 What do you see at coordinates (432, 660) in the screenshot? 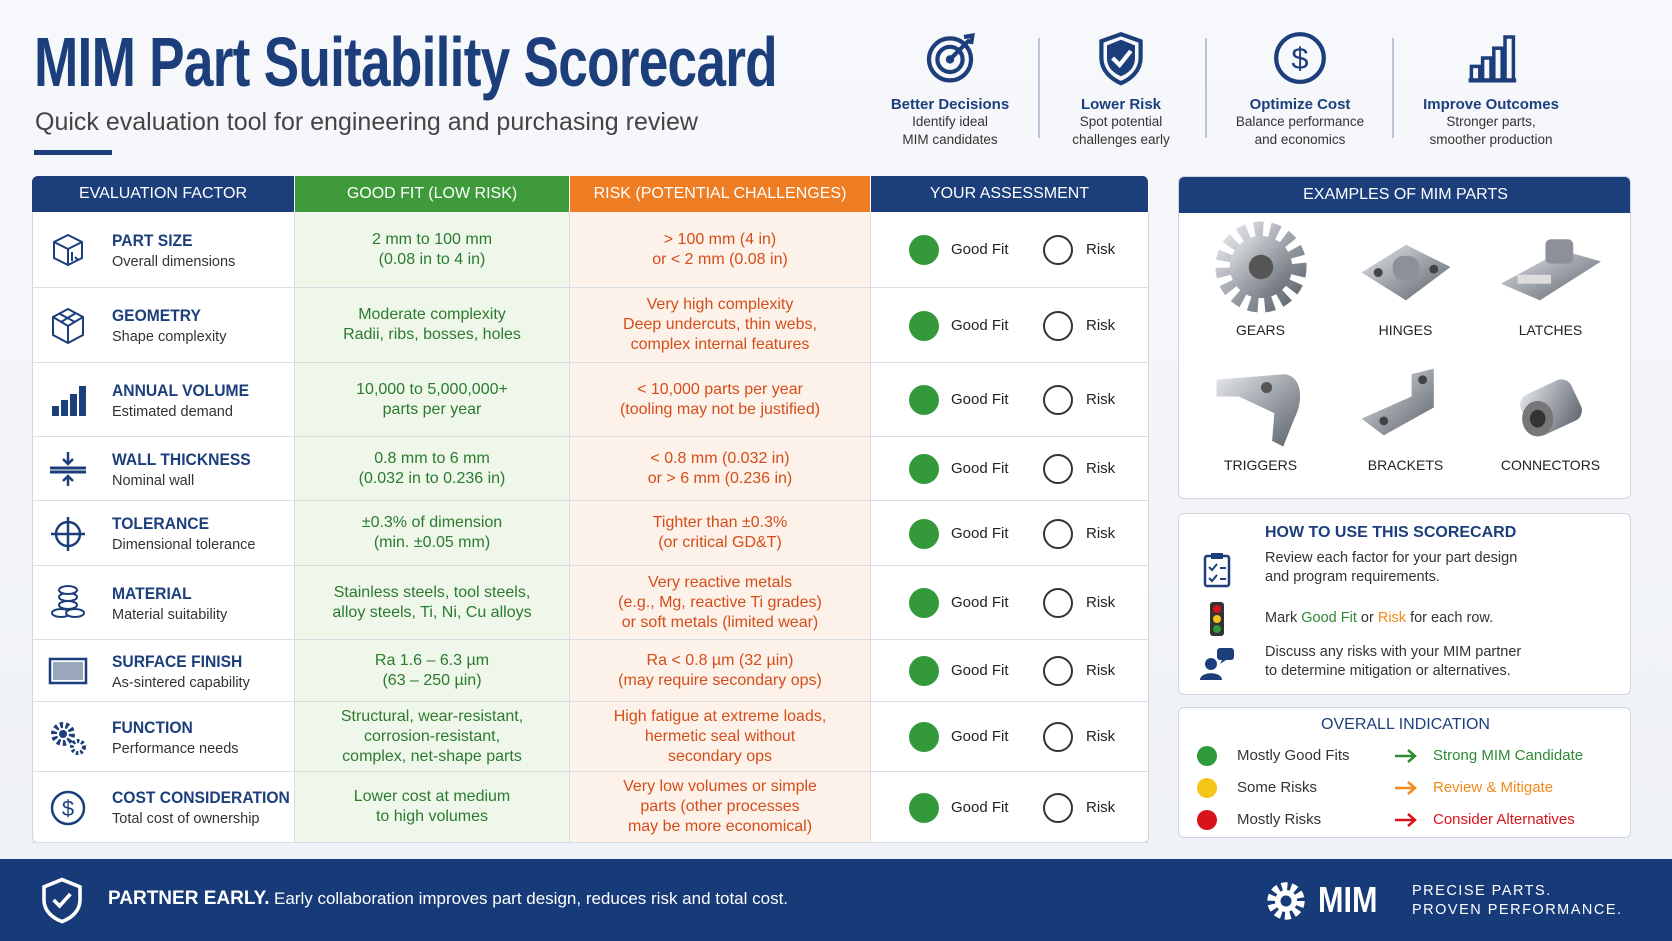
I see `good-text: Ra 1.6 – 6.3 µm` at bounding box center [432, 660].